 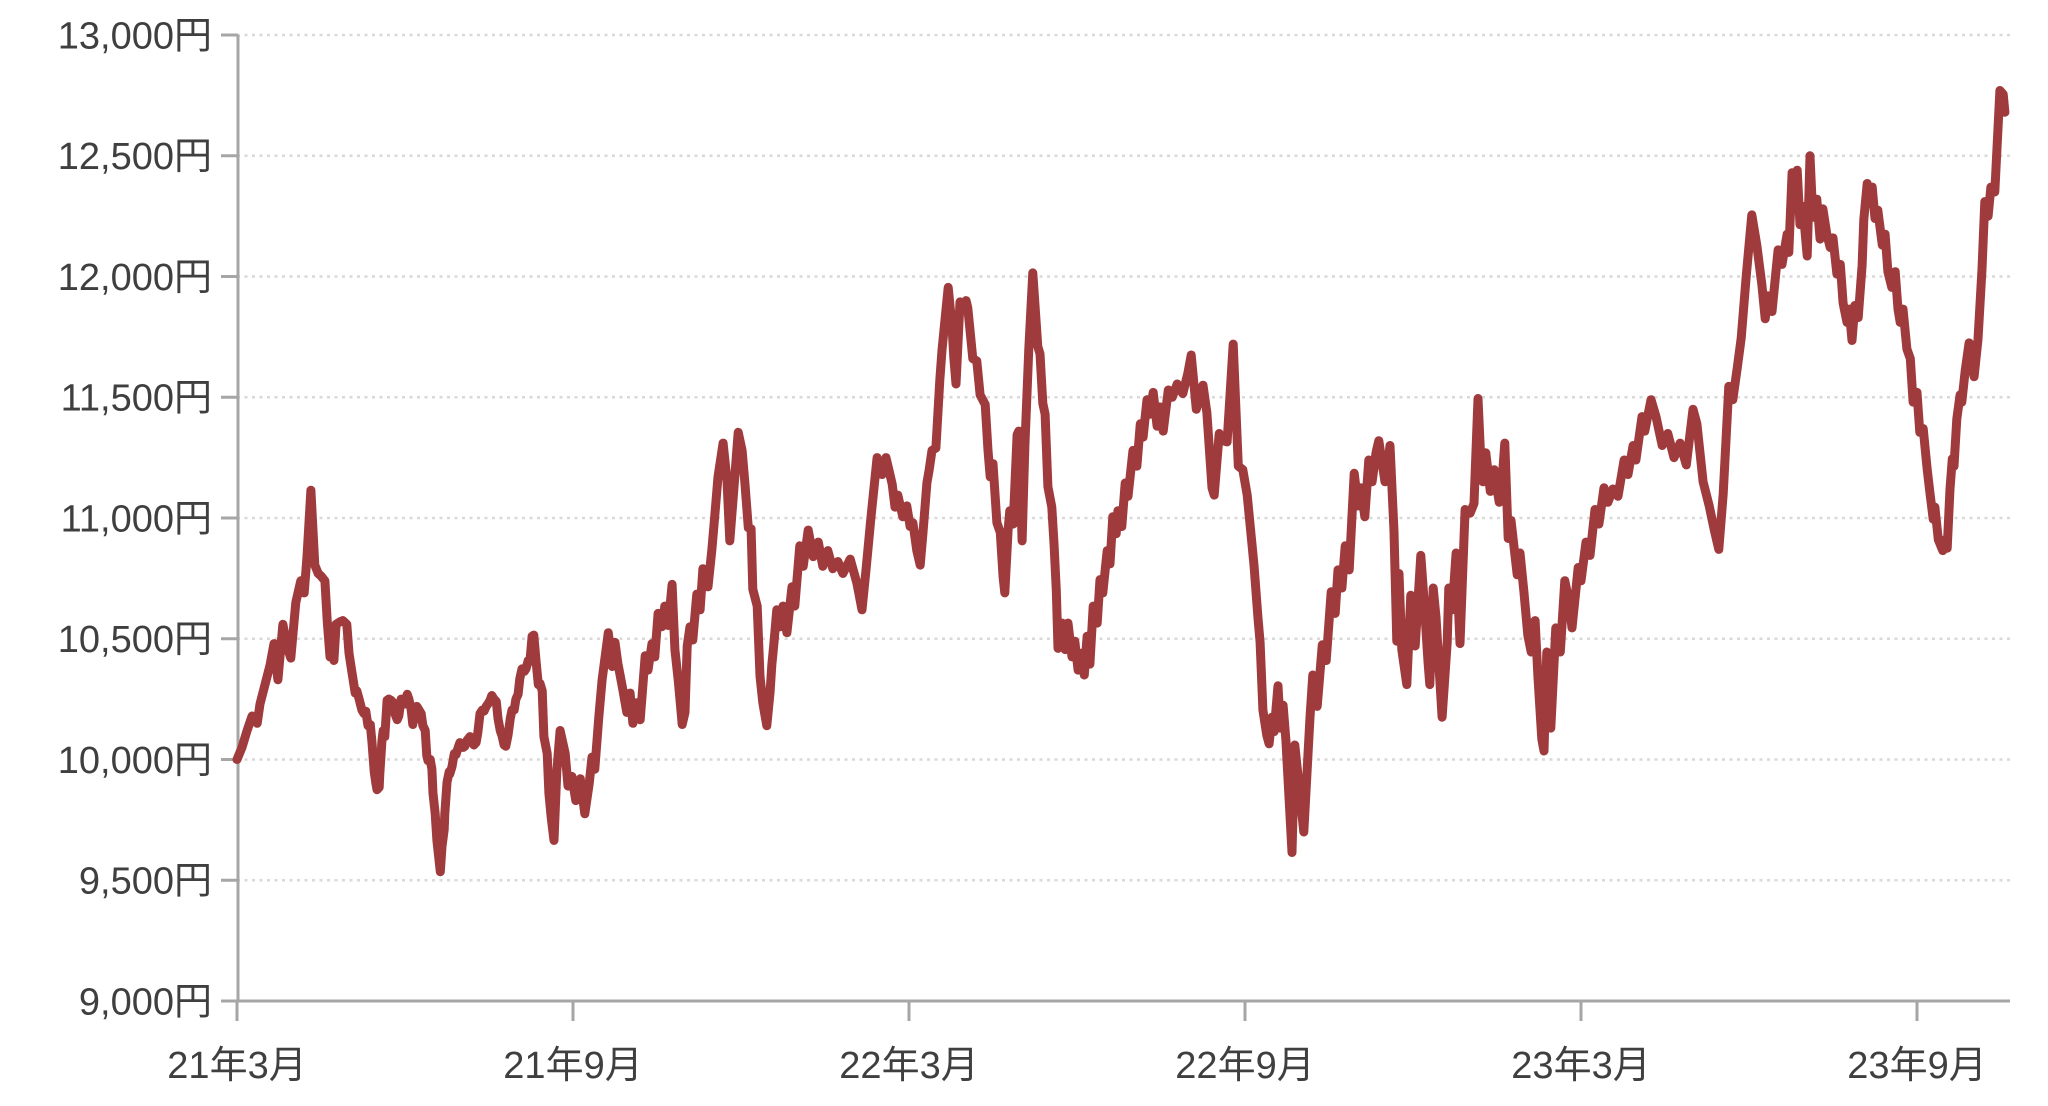 What do you see at coordinates (135, 36) in the screenshot?
I see `y-axis-label: 13,000円` at bounding box center [135, 36].